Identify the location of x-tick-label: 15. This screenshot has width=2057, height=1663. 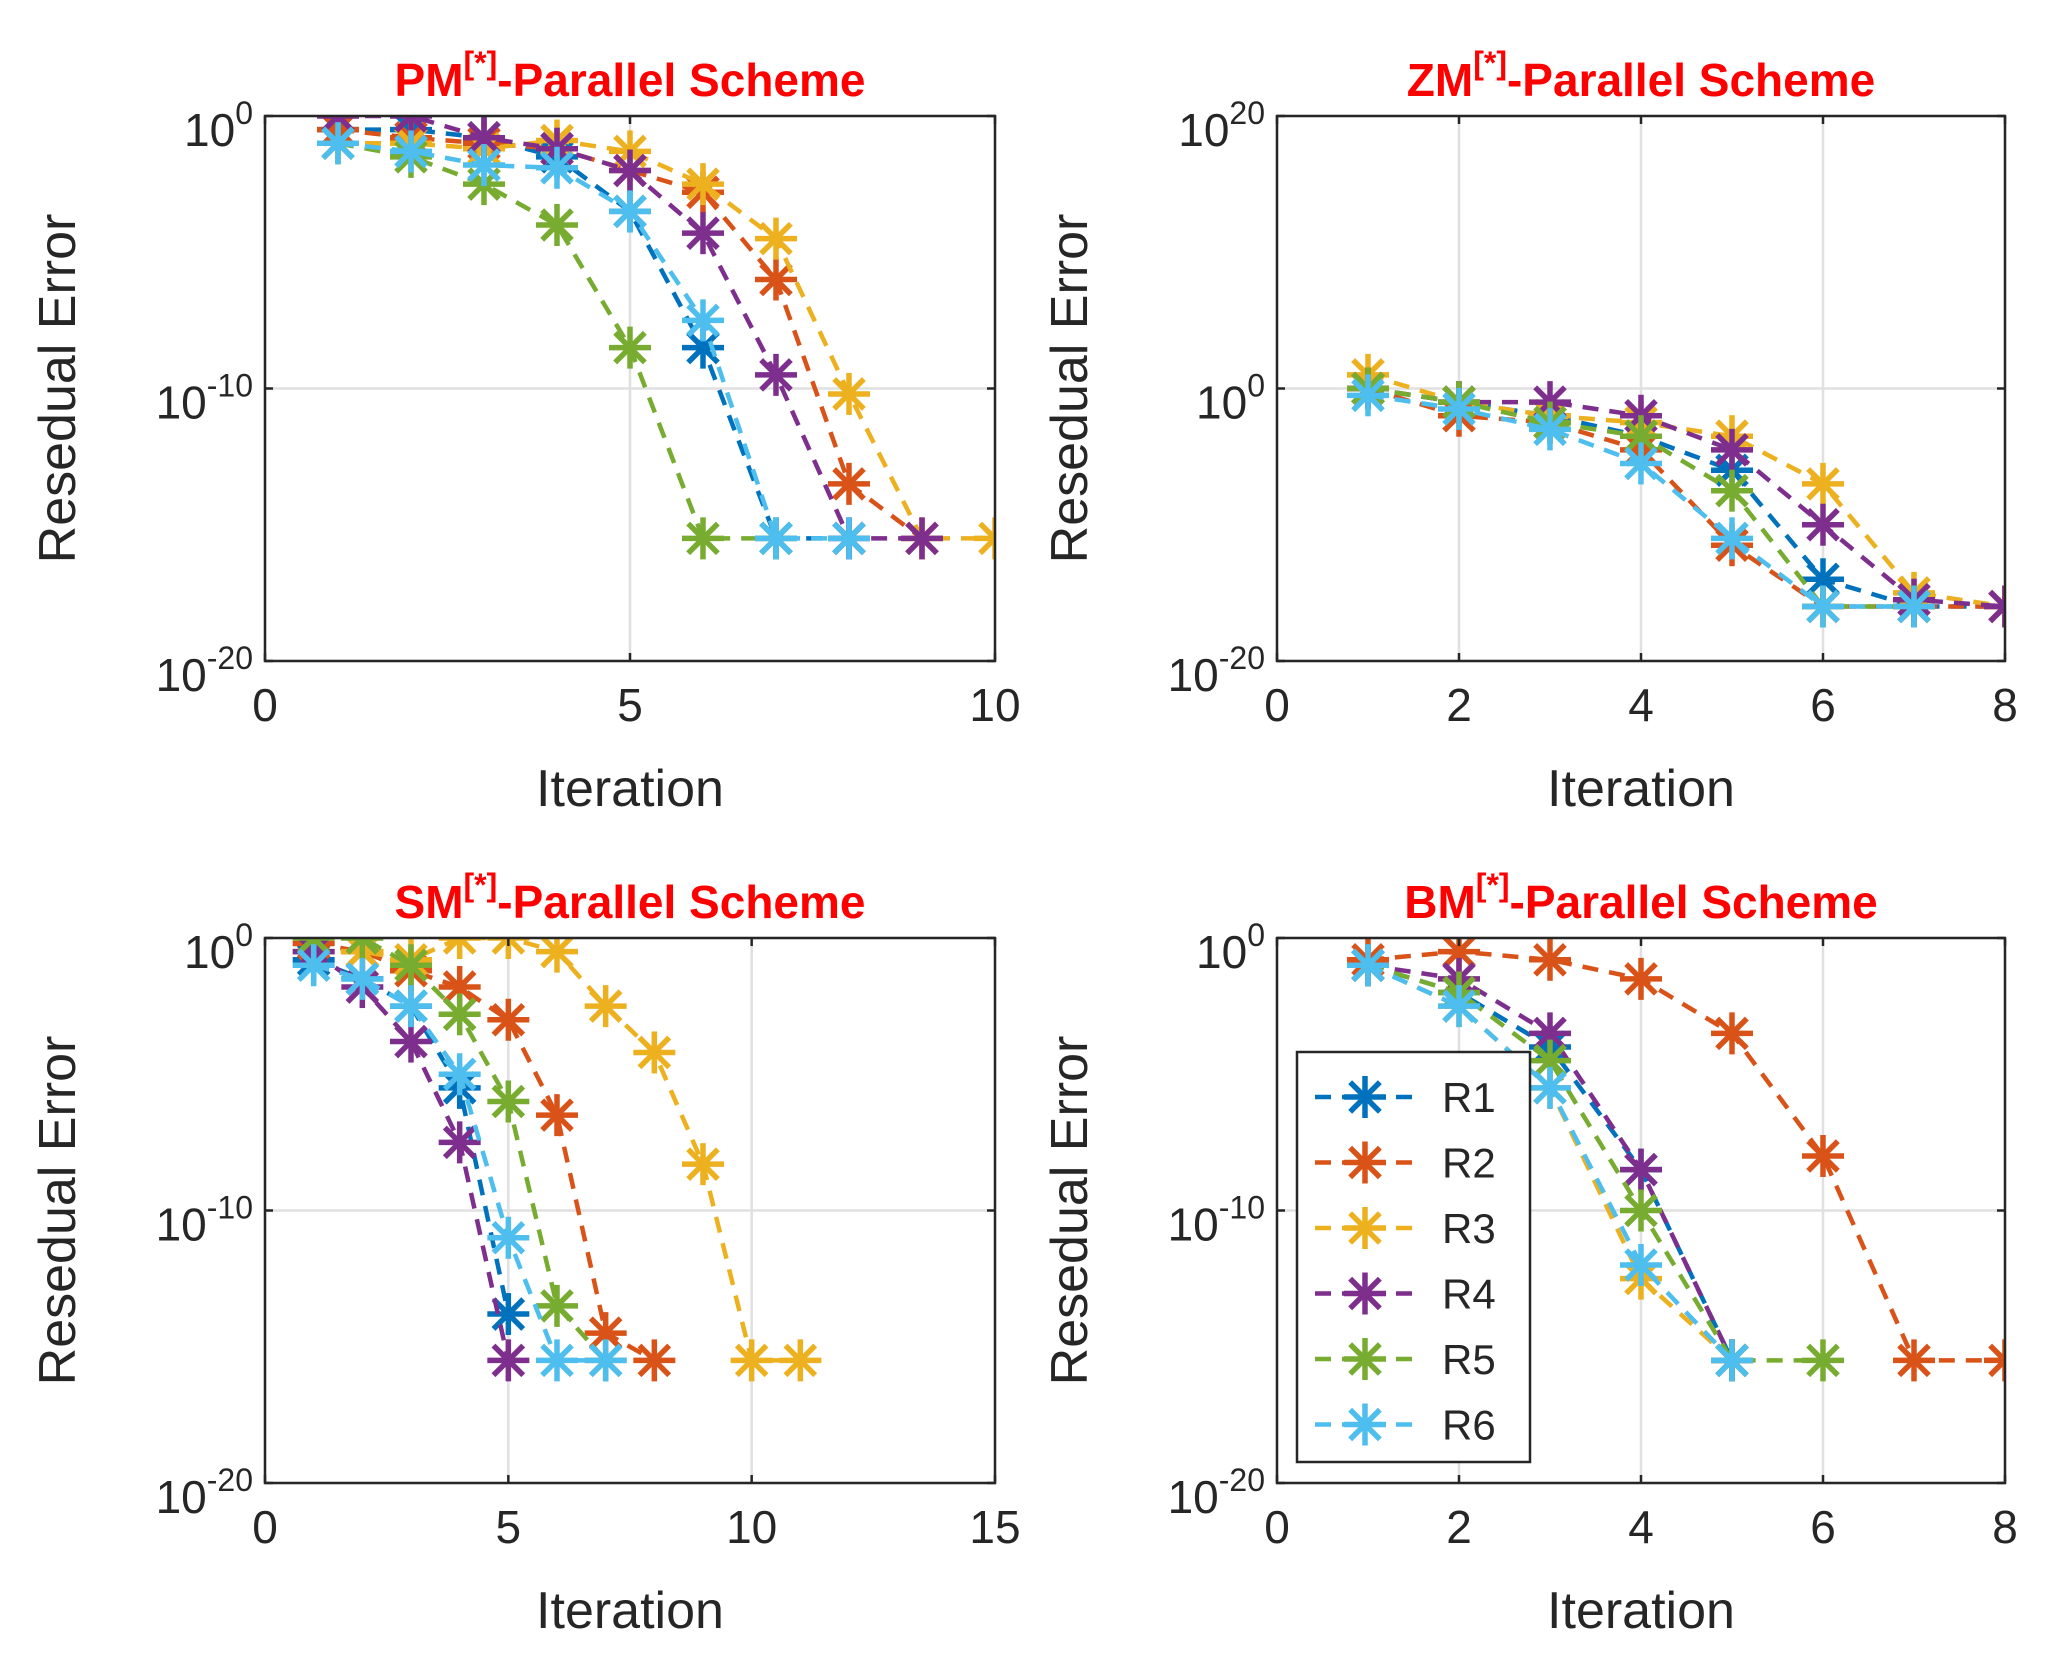
(994, 1527).